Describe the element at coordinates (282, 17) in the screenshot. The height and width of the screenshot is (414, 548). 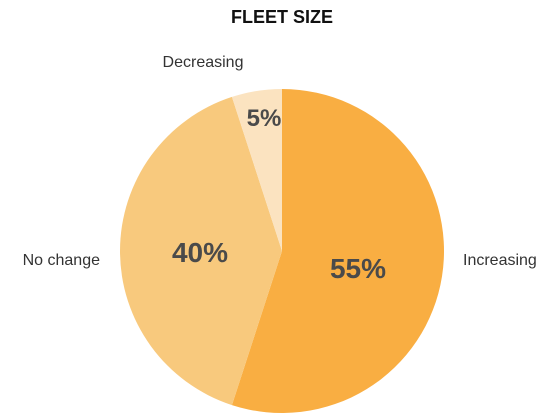
I see `chart-title: FLEET SIZE` at that location.